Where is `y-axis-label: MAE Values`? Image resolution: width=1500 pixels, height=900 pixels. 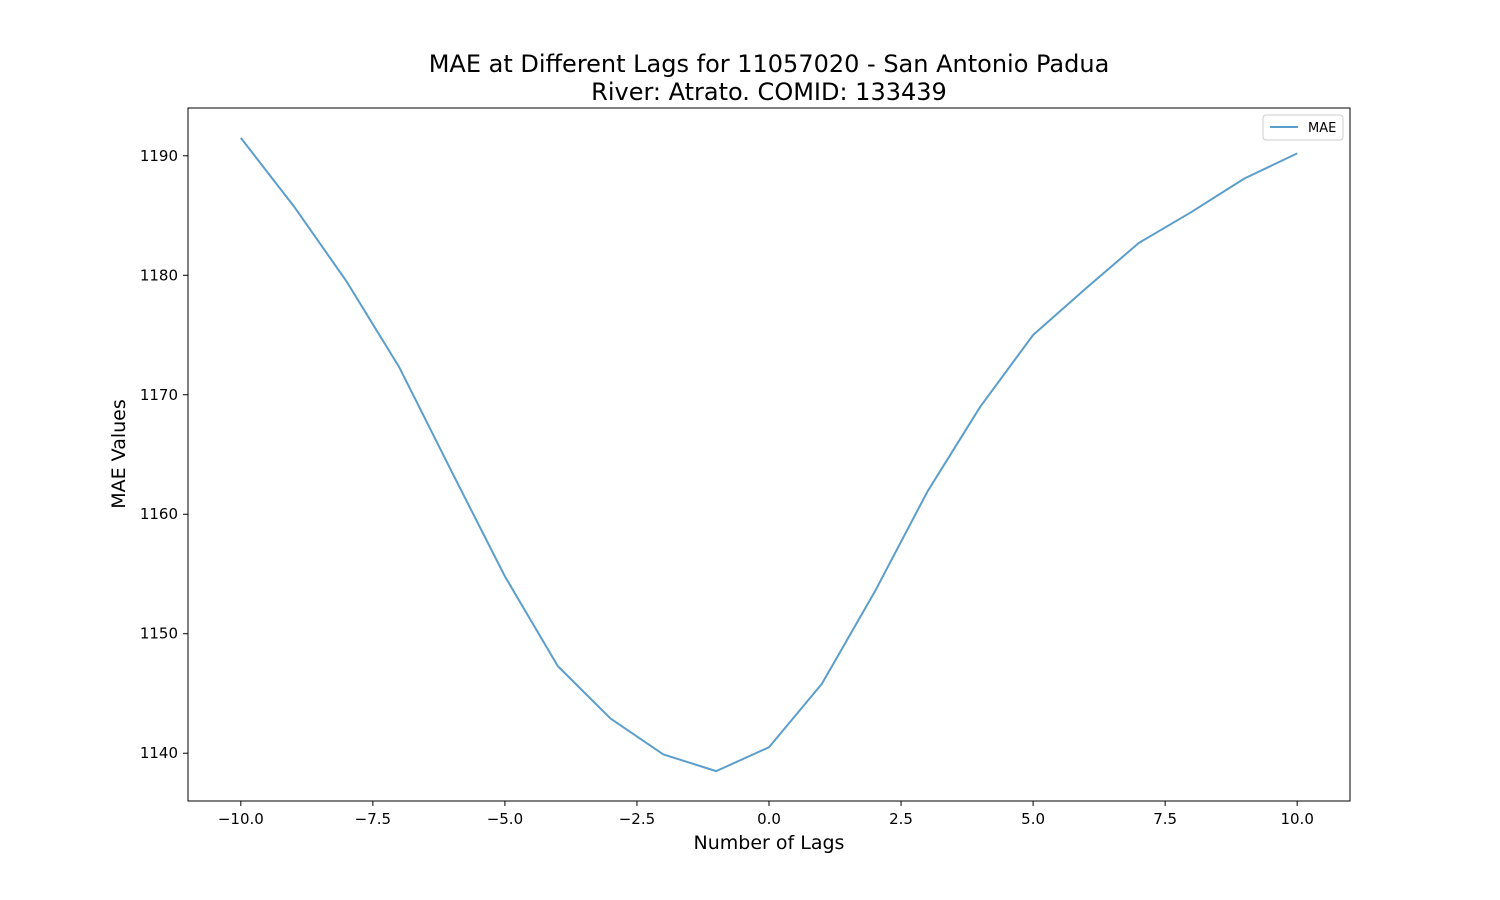
y-axis-label: MAE Values is located at coordinates (119, 454).